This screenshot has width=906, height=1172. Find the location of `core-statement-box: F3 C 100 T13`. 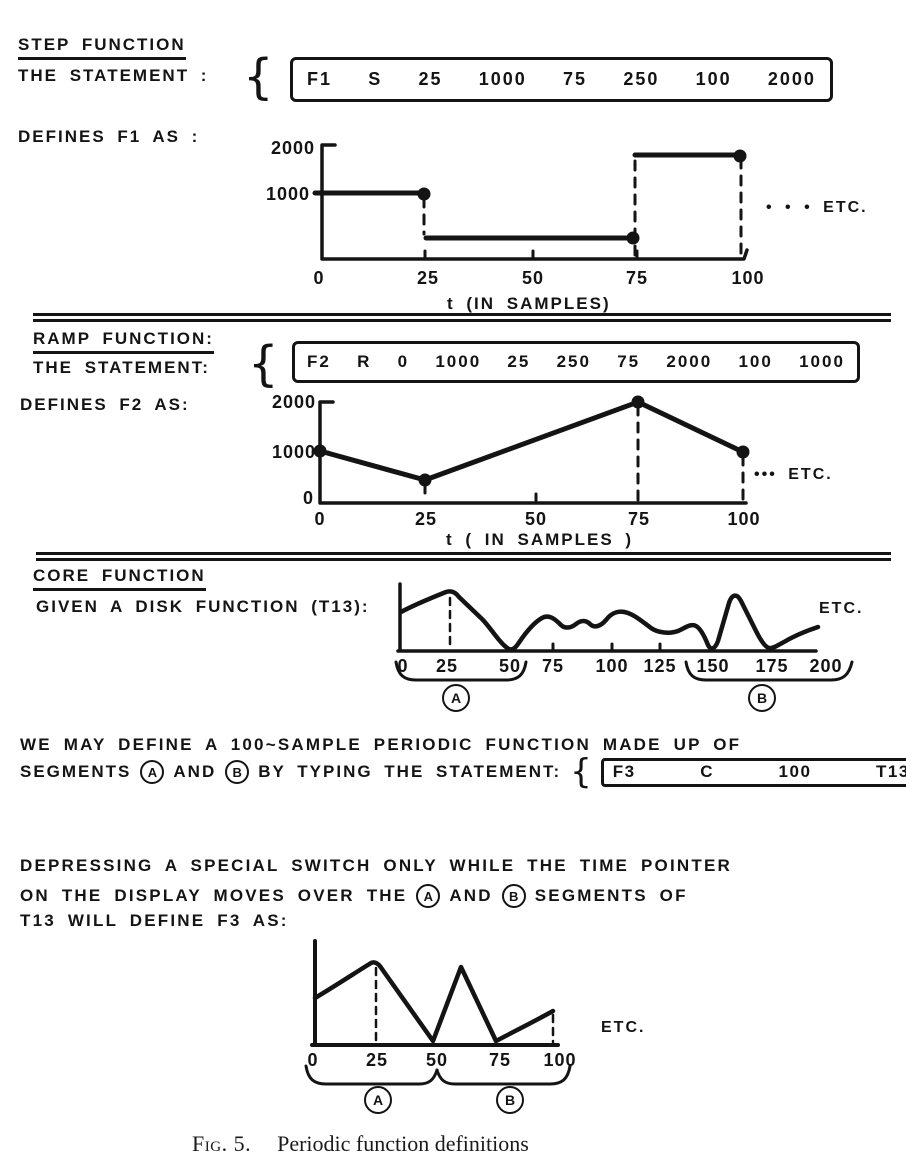

core-statement-box: F3 C 100 T13 is located at coordinates (753, 772).